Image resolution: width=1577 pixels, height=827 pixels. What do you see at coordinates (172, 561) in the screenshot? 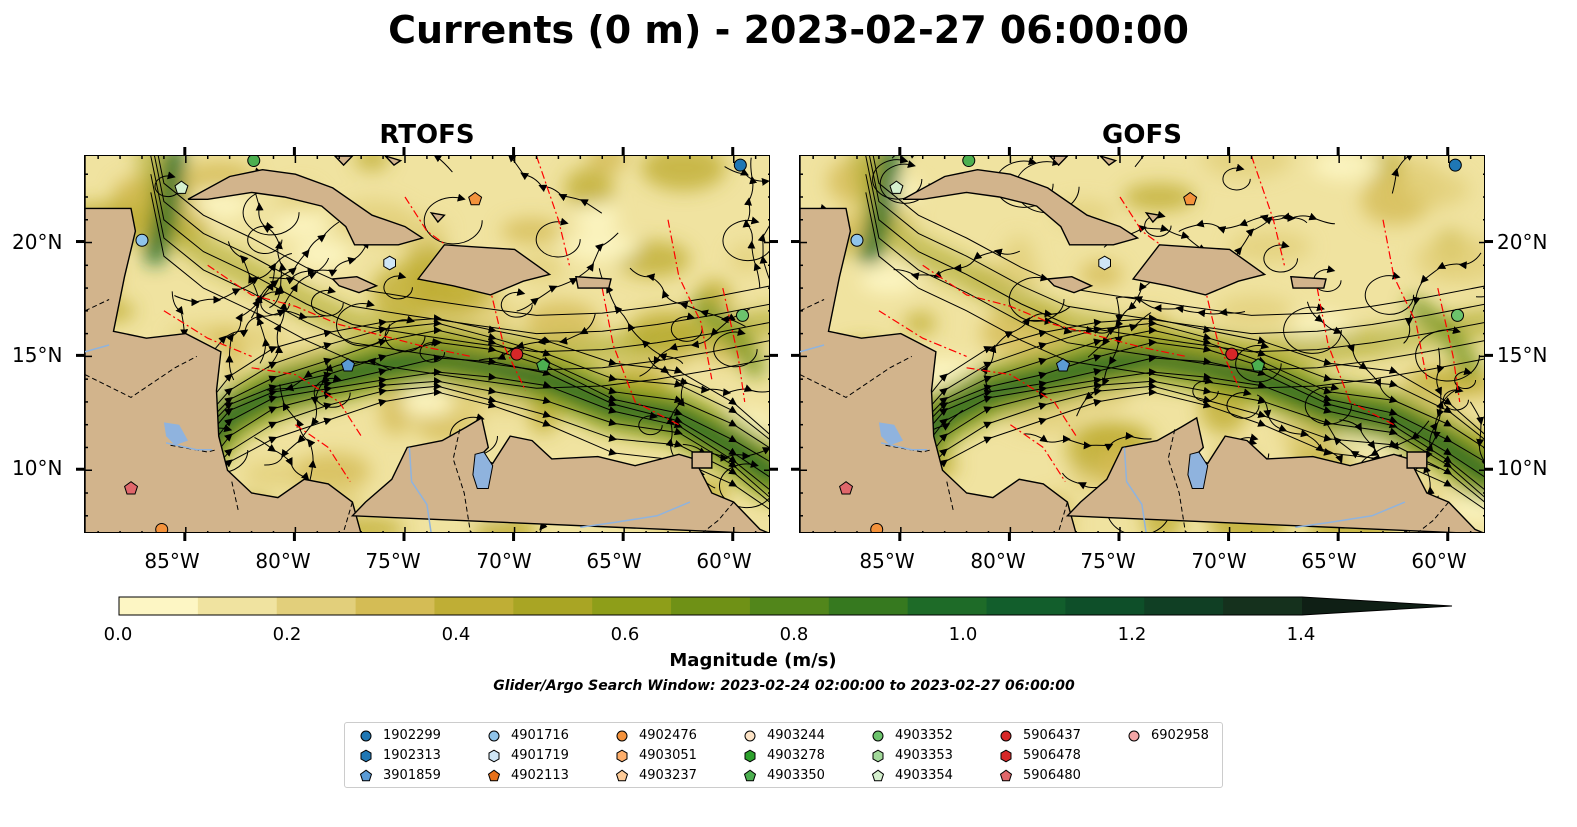
I see `lon-label-85w-left: 85°W` at bounding box center [172, 561].